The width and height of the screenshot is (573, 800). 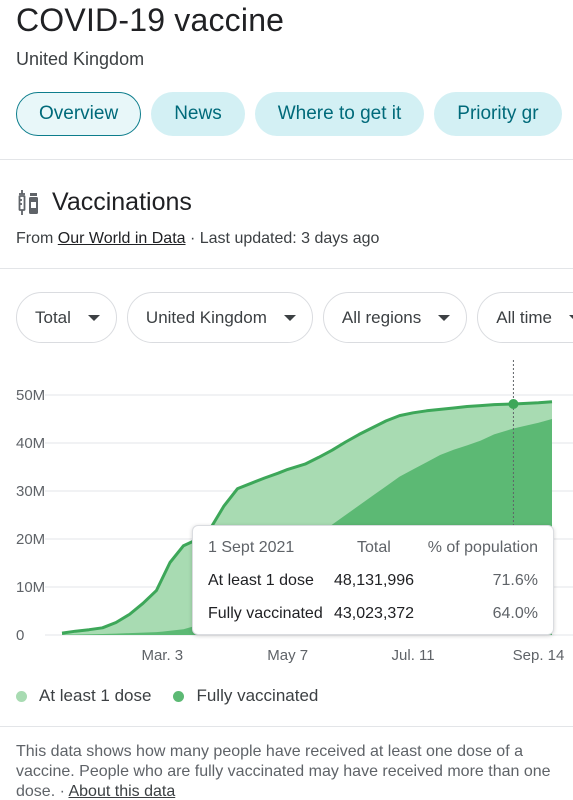 I want to click on x-tick-label: Mar. 3, so click(x=162, y=655).